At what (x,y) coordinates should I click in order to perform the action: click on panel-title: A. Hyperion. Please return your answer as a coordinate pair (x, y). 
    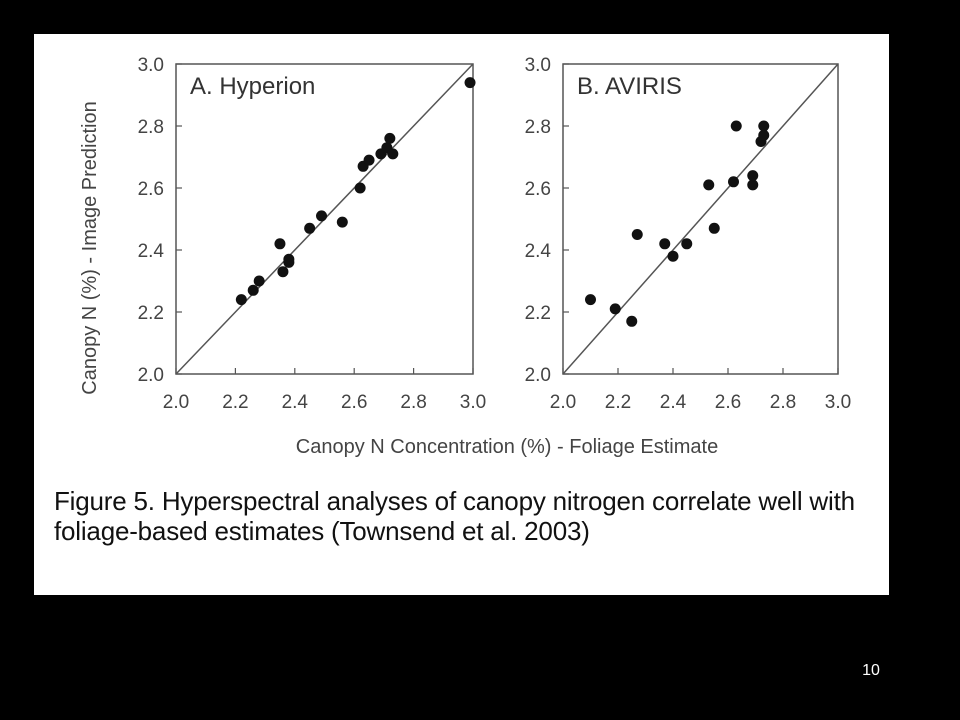
    Looking at the image, I should click on (252, 86).